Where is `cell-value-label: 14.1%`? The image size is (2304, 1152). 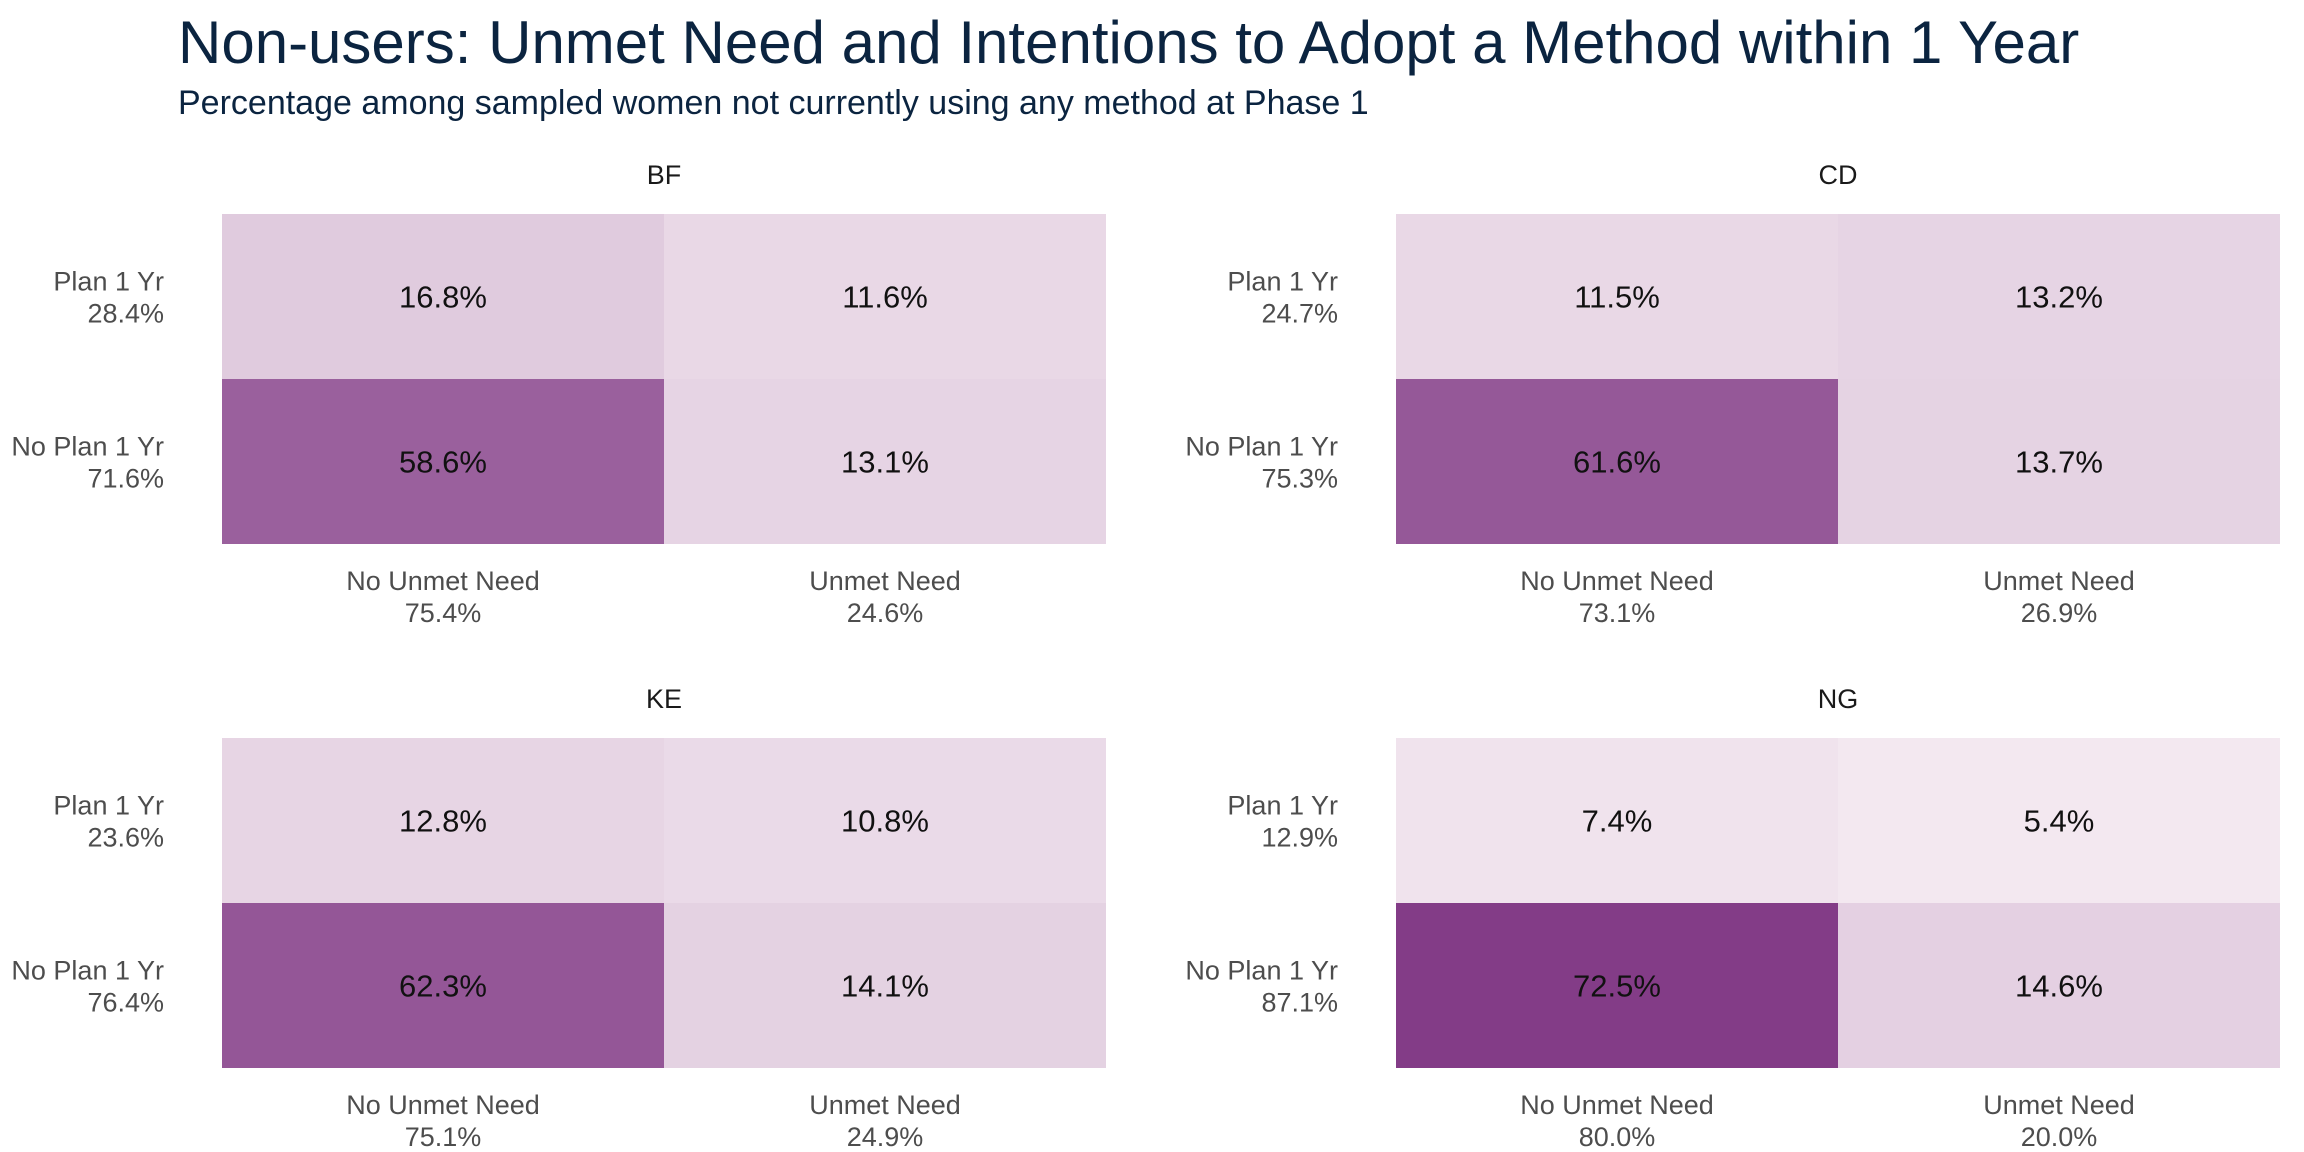 cell-value-label: 14.1% is located at coordinates (885, 986).